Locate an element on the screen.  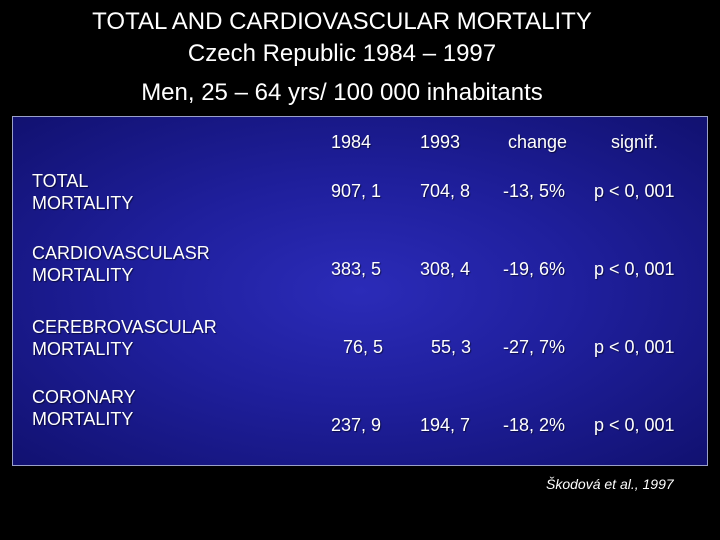
value-1984: 383, 5 is located at coordinates (356, 269).